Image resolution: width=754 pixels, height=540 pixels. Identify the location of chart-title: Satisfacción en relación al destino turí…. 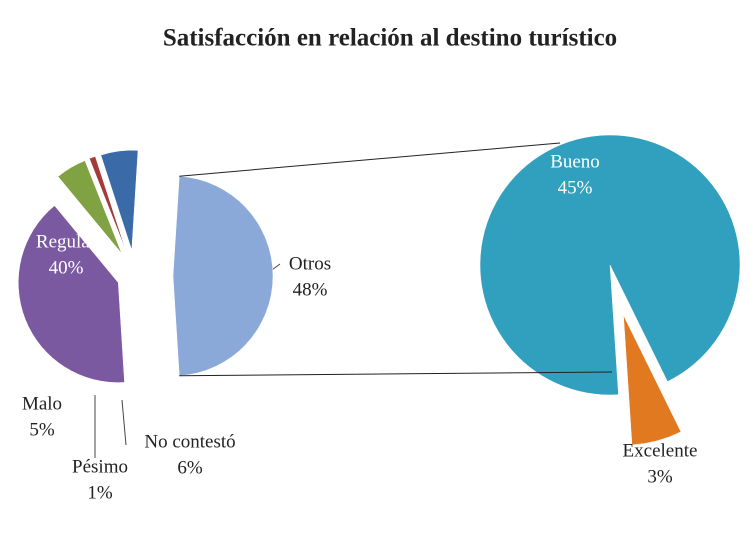
(390, 38).